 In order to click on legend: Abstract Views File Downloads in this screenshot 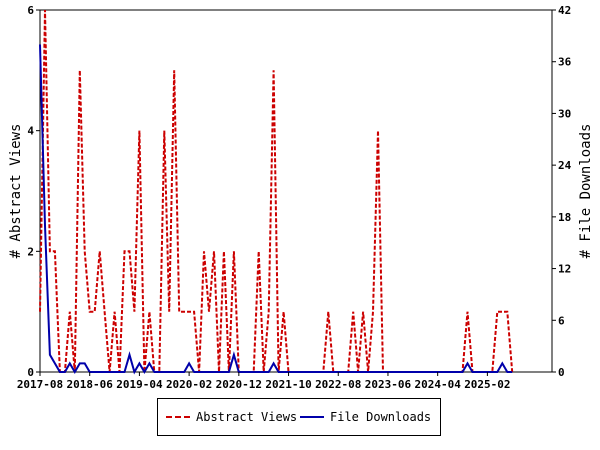, I will do `click(299, 417)`.